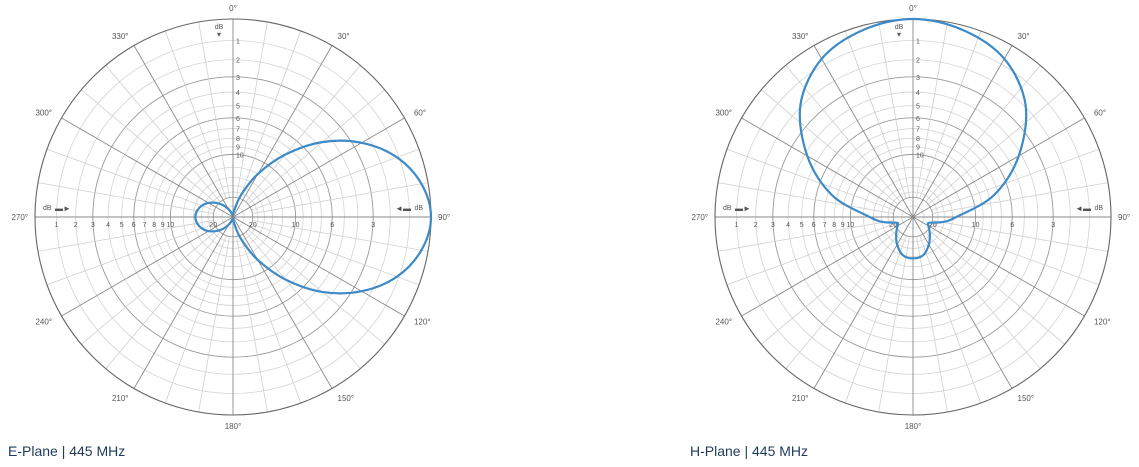 This screenshot has width=1139, height=467. I want to click on arrow-right-icon: ▬►, so click(63, 208).